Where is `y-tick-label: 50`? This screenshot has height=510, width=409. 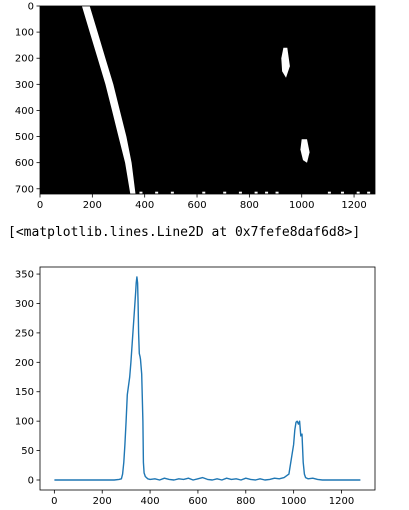 y-tick-label: 50 is located at coordinates (27, 451).